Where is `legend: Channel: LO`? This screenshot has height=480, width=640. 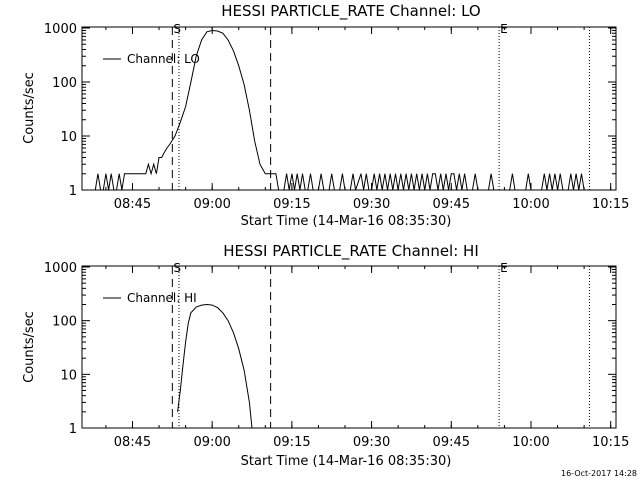
legend: Channel: LO is located at coordinates (151, 59).